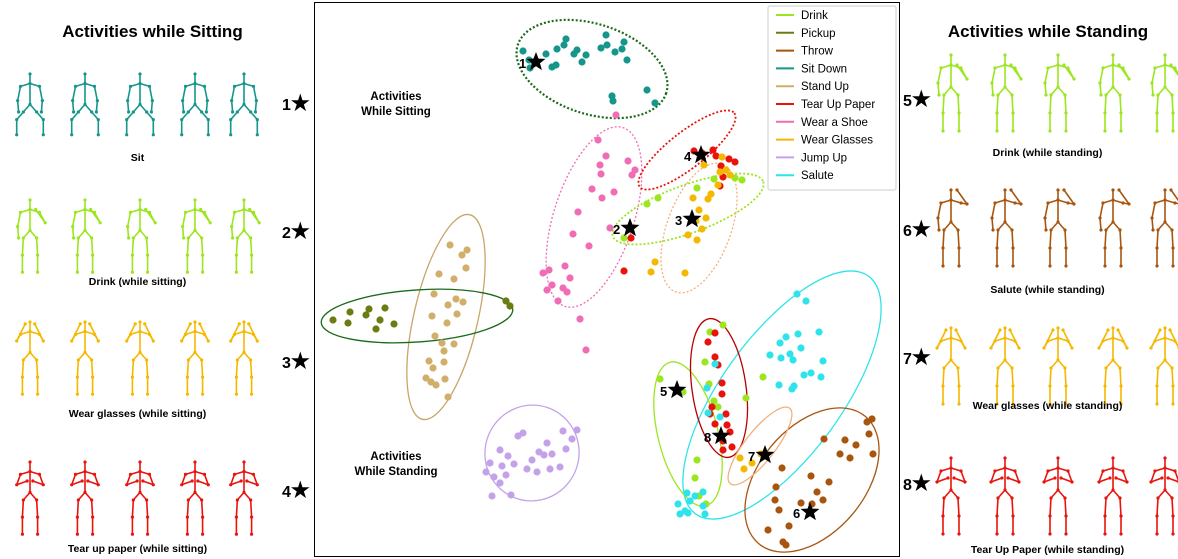 This screenshot has width=1178, height=559. I want to click on point-pickup, so click(380, 320).